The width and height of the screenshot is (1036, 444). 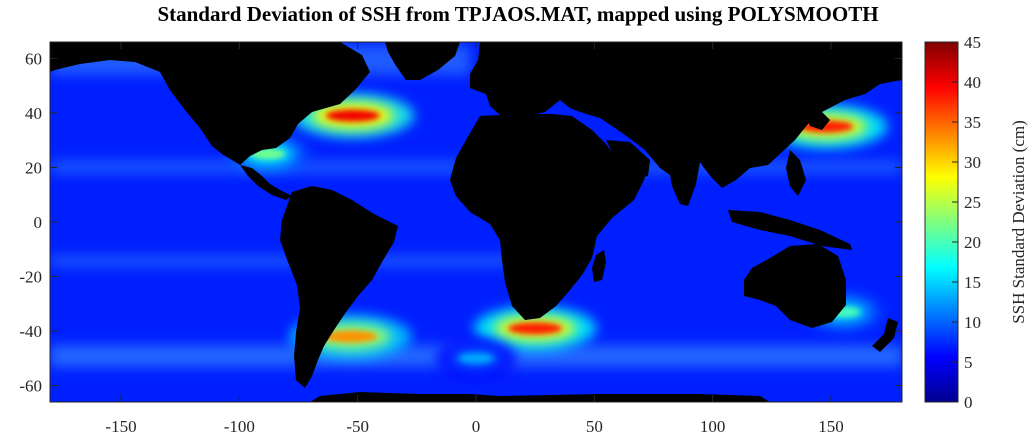 I want to click on colorbar-tick-label: 45, so click(x=972, y=42).